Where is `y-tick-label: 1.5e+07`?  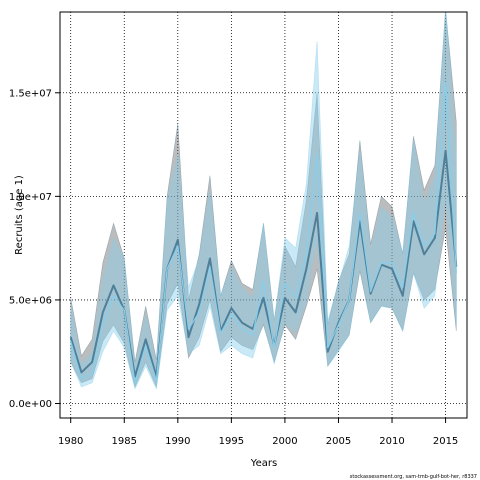
y-tick-label: 1.5e+07 is located at coordinates (30, 93).